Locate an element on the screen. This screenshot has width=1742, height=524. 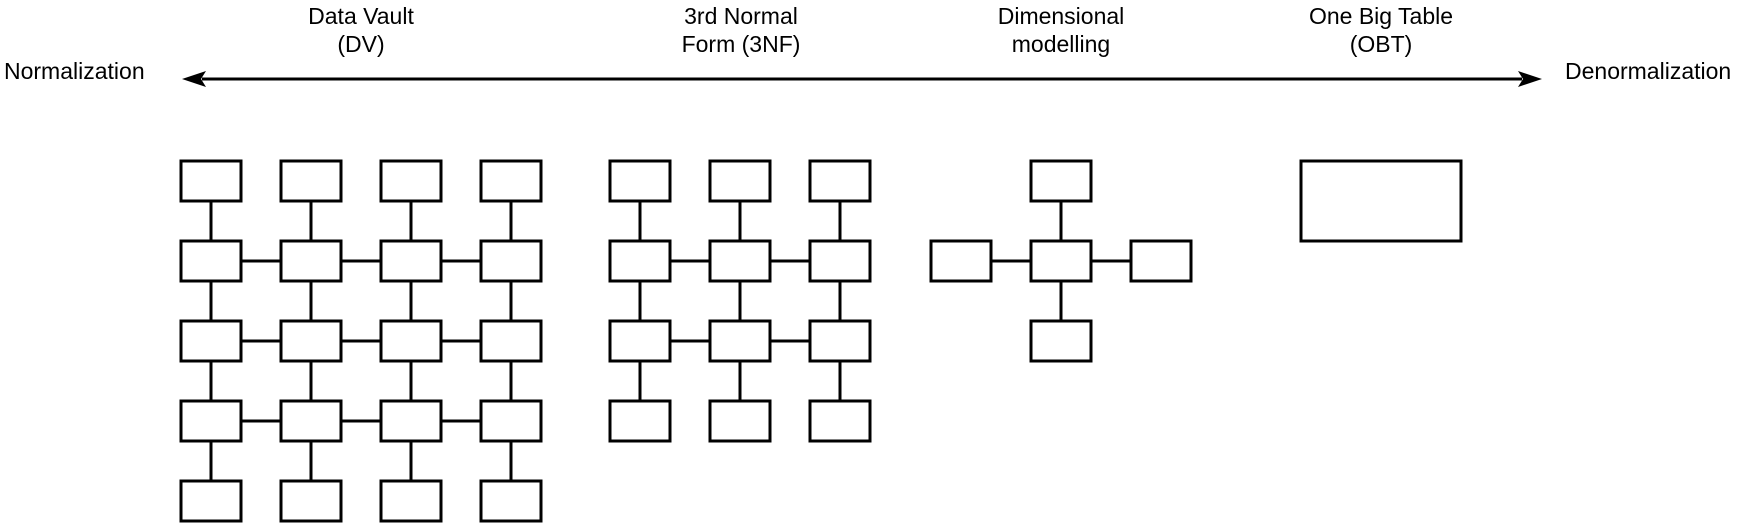
title-dimensional-modelling-line1: Dimensional is located at coordinates (1061, 16).